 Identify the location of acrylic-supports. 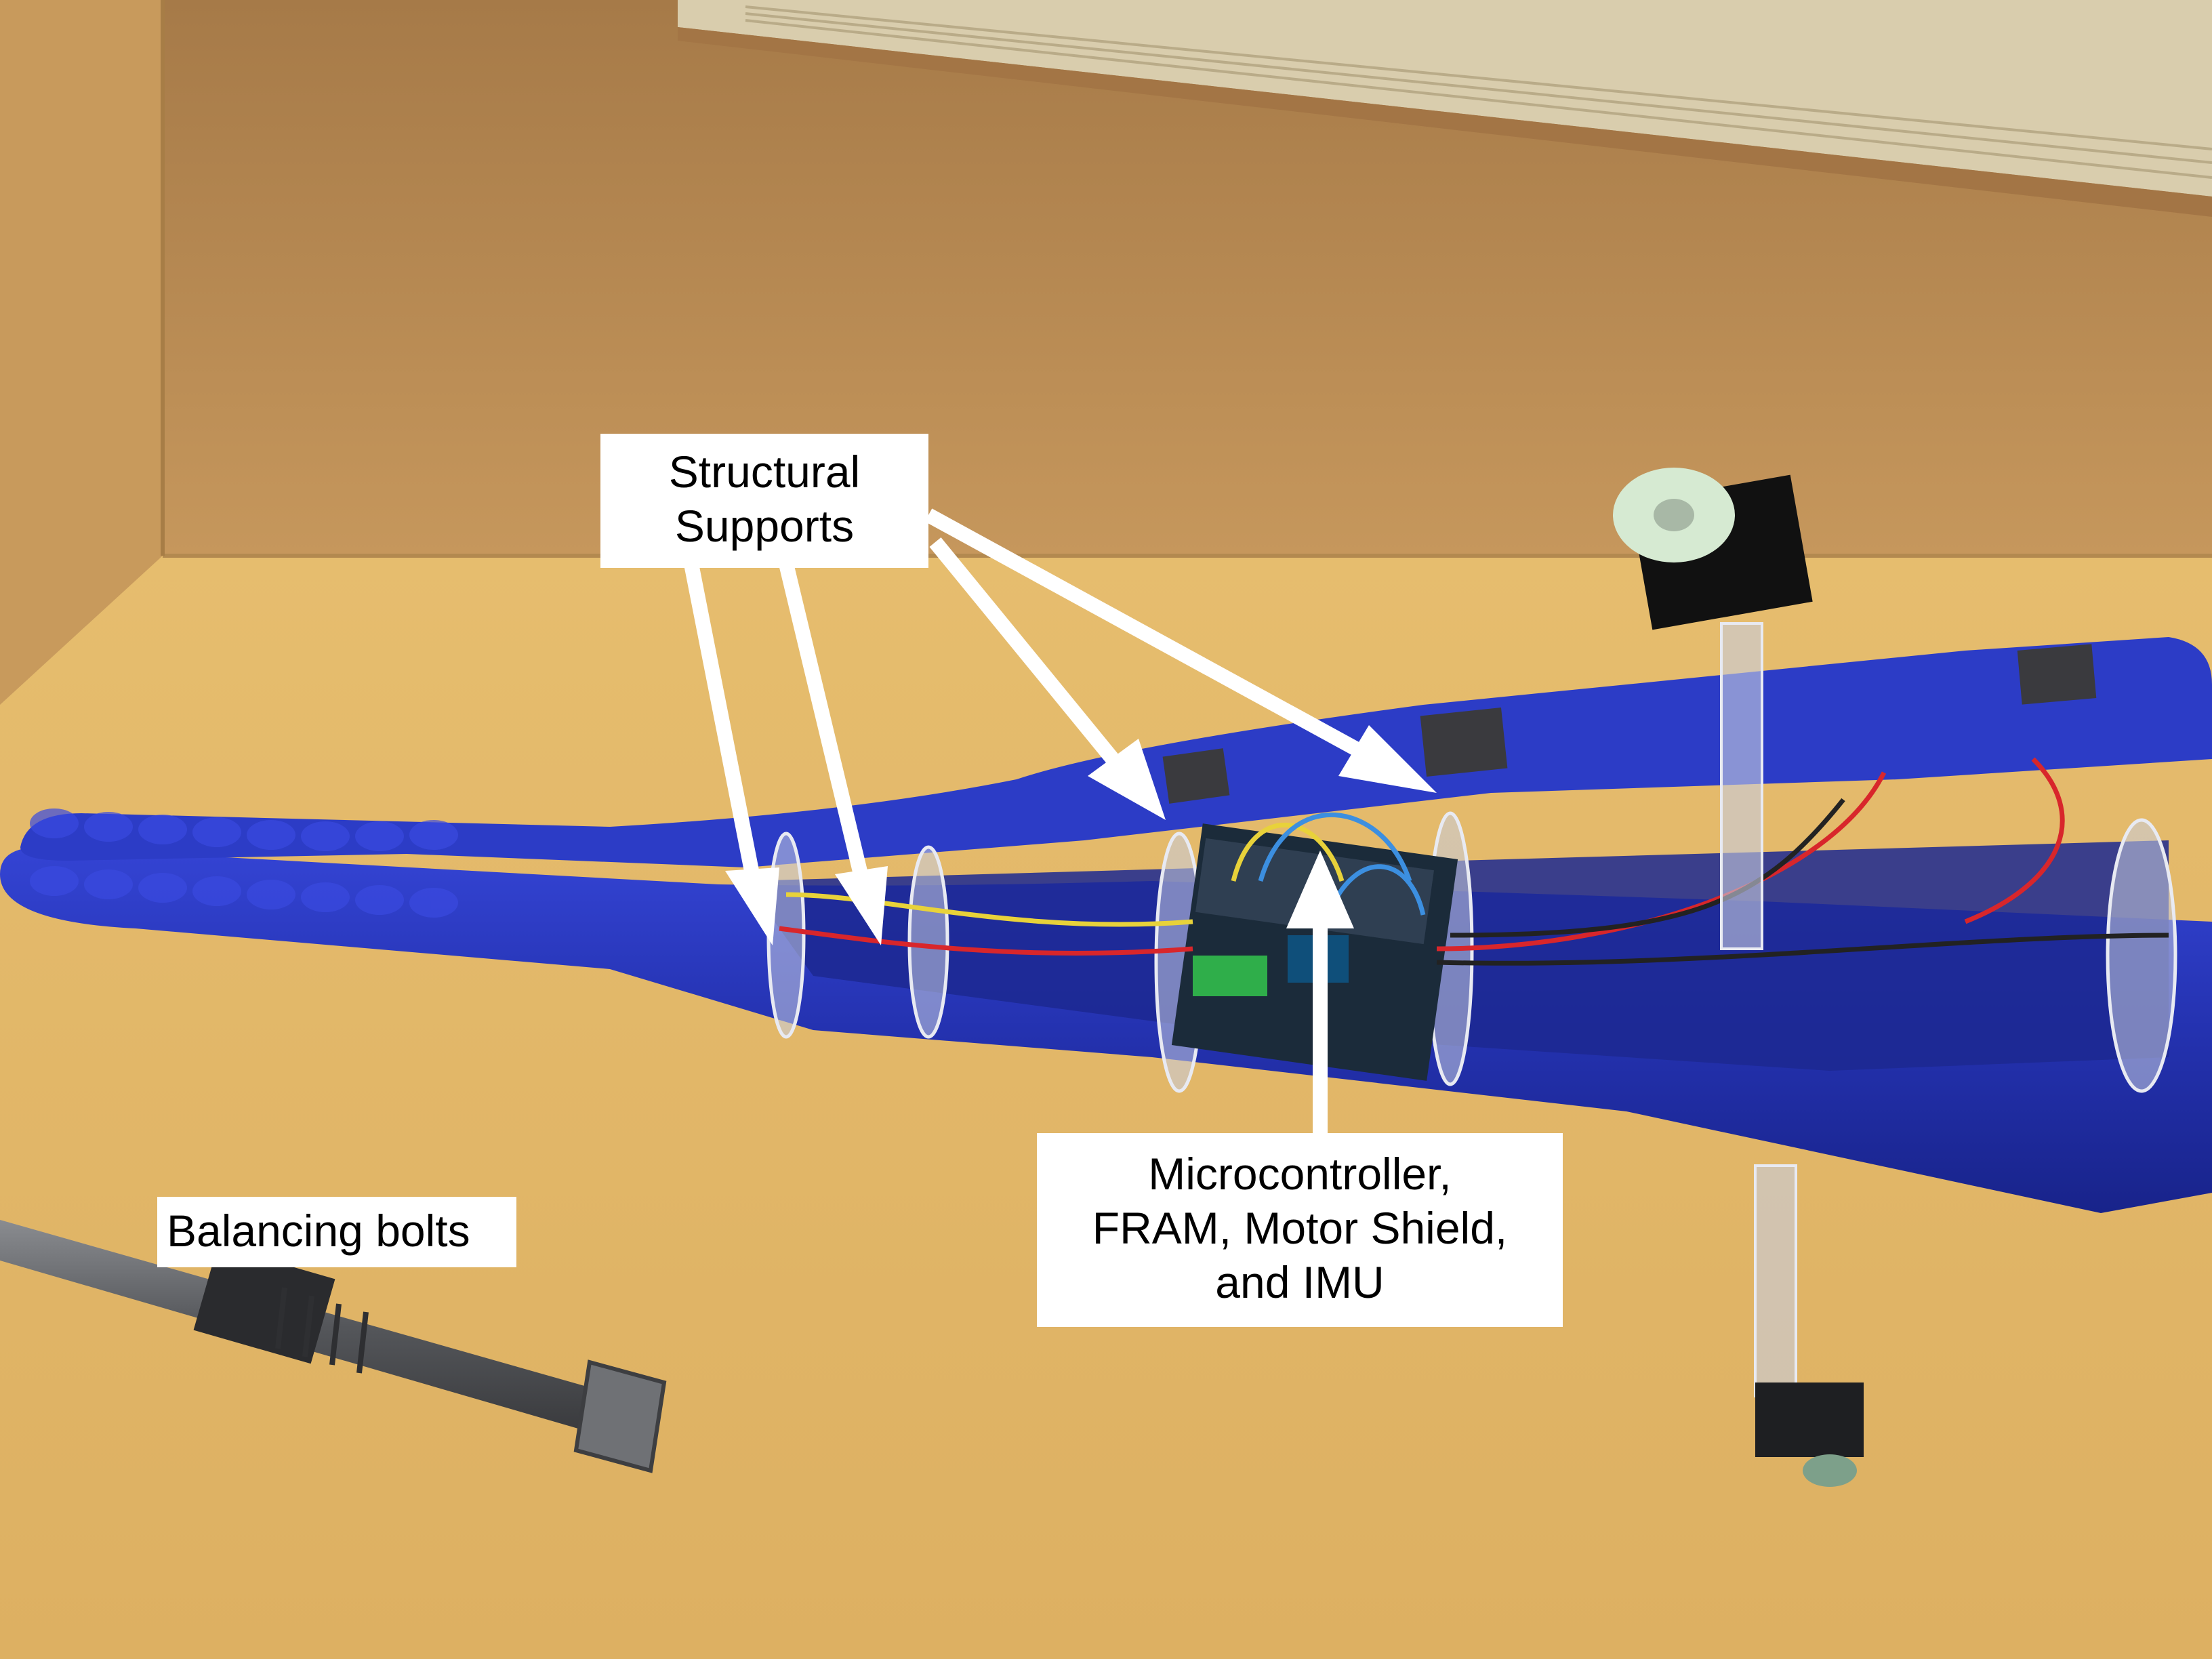
(1471, 952).